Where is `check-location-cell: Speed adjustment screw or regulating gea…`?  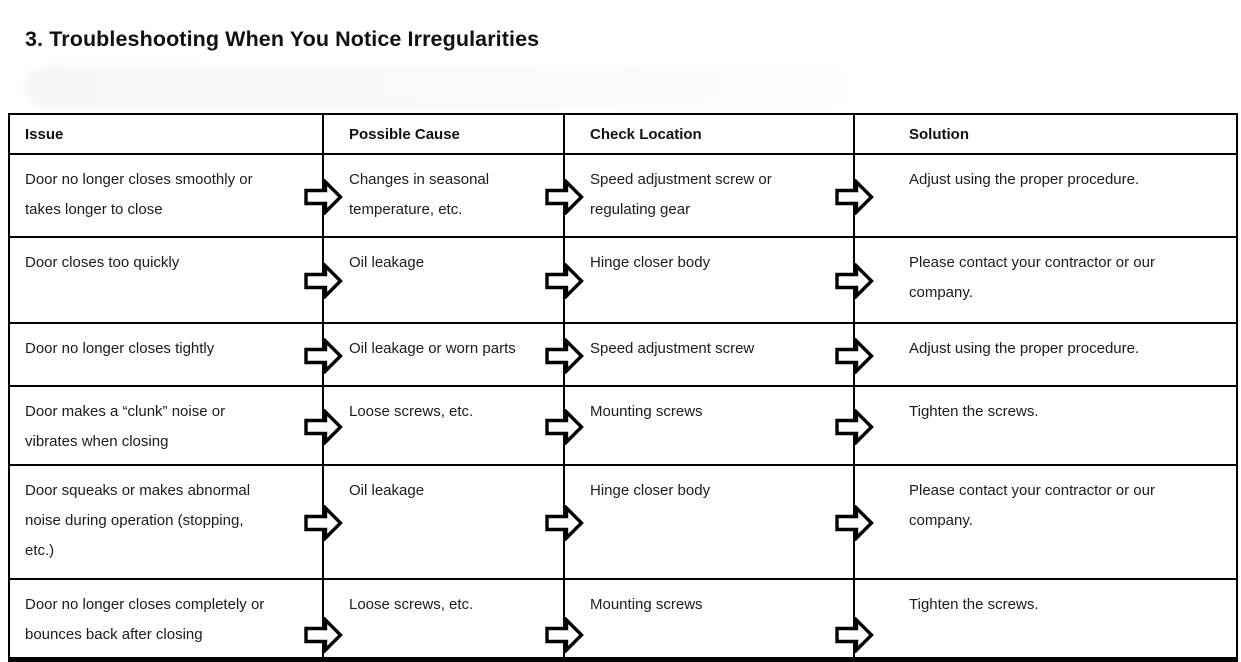
check-location-cell: Speed adjustment screw or regulating gea… is located at coordinates (710, 196).